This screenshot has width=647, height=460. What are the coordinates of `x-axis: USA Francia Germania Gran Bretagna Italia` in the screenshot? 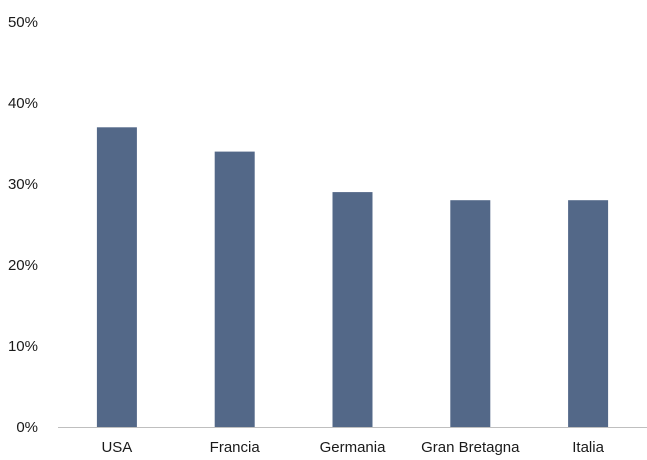 It's located at (352, 447).